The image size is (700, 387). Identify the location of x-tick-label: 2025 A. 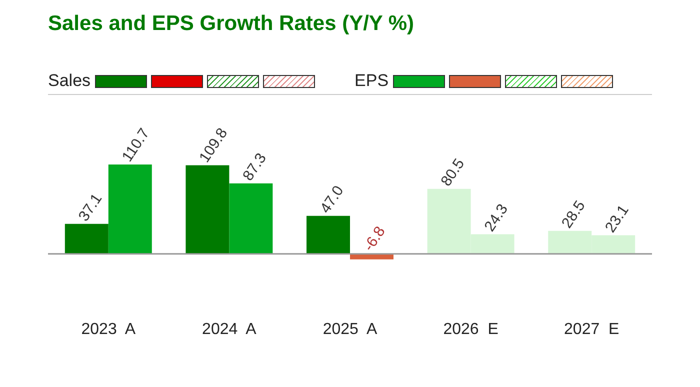
(350, 329).